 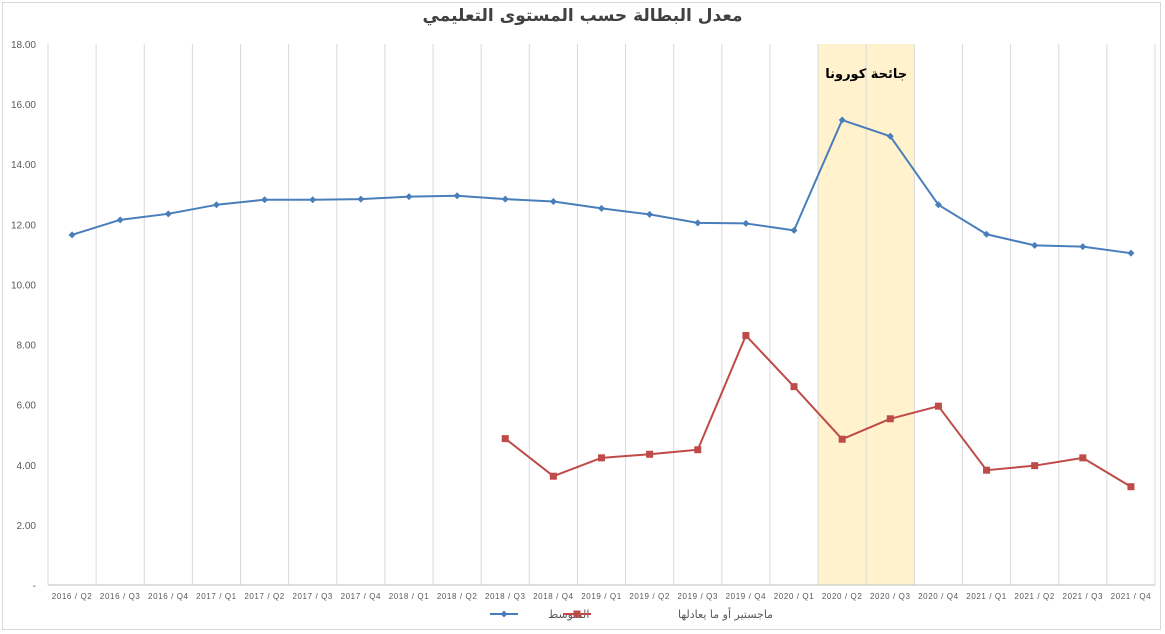 I want to click on y-tick-label: 10.00, so click(x=23, y=285).